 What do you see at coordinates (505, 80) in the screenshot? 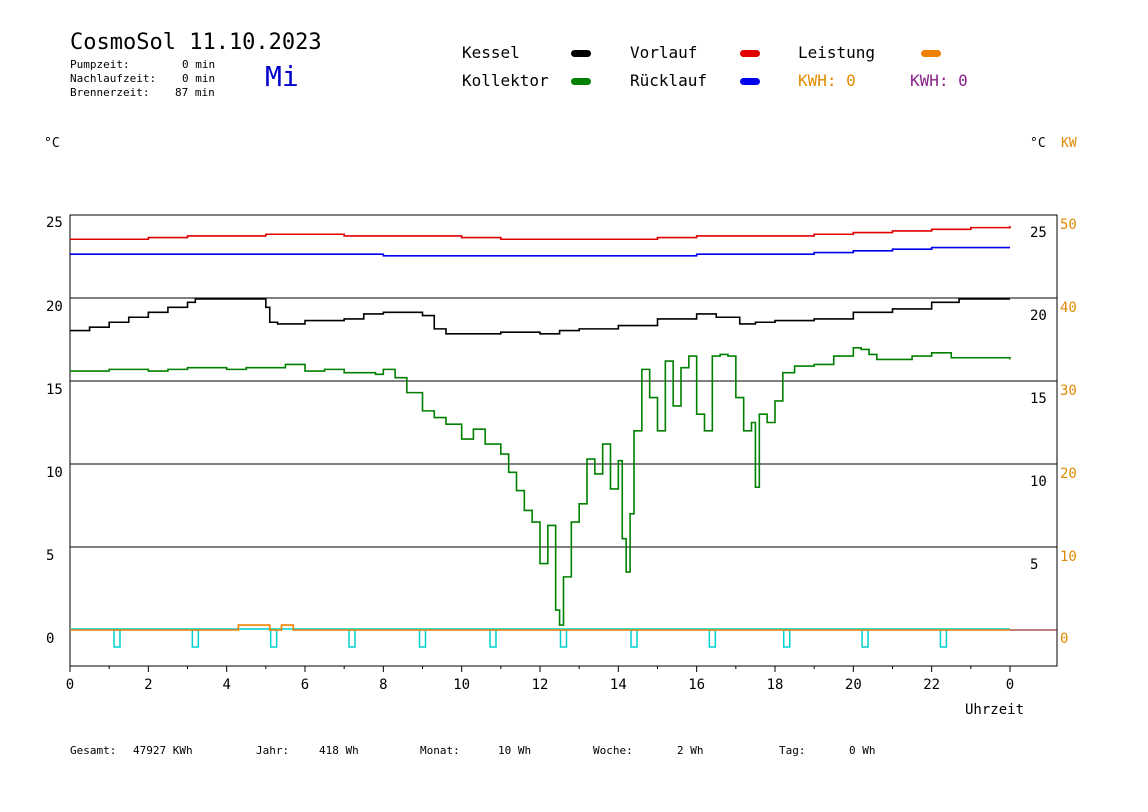
I see `legend-label-kollektor: Kollektor` at bounding box center [505, 80].